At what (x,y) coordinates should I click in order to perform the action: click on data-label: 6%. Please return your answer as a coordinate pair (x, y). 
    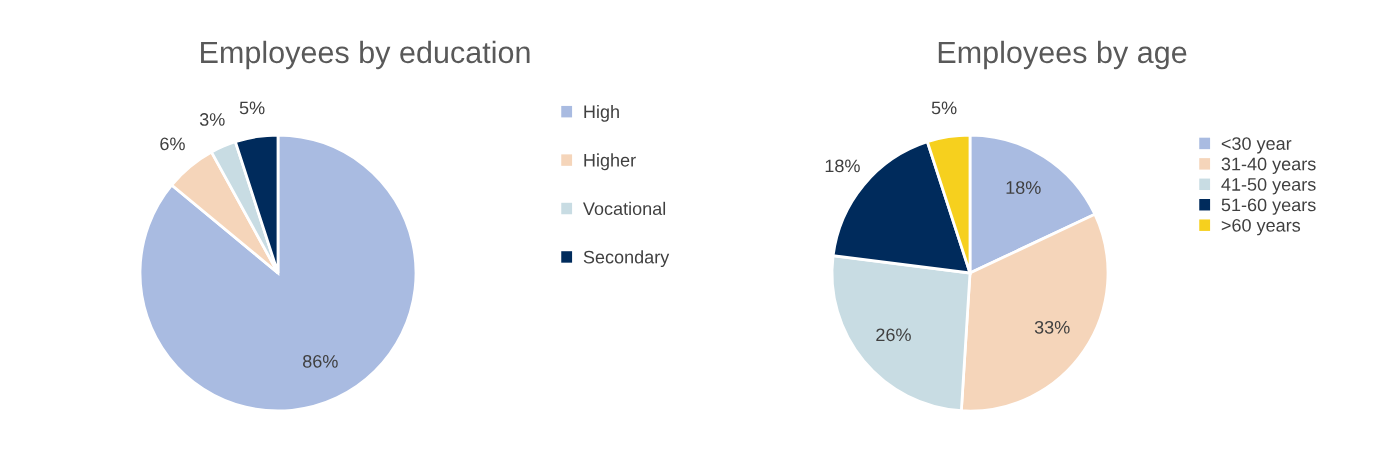
    Looking at the image, I should click on (172, 144).